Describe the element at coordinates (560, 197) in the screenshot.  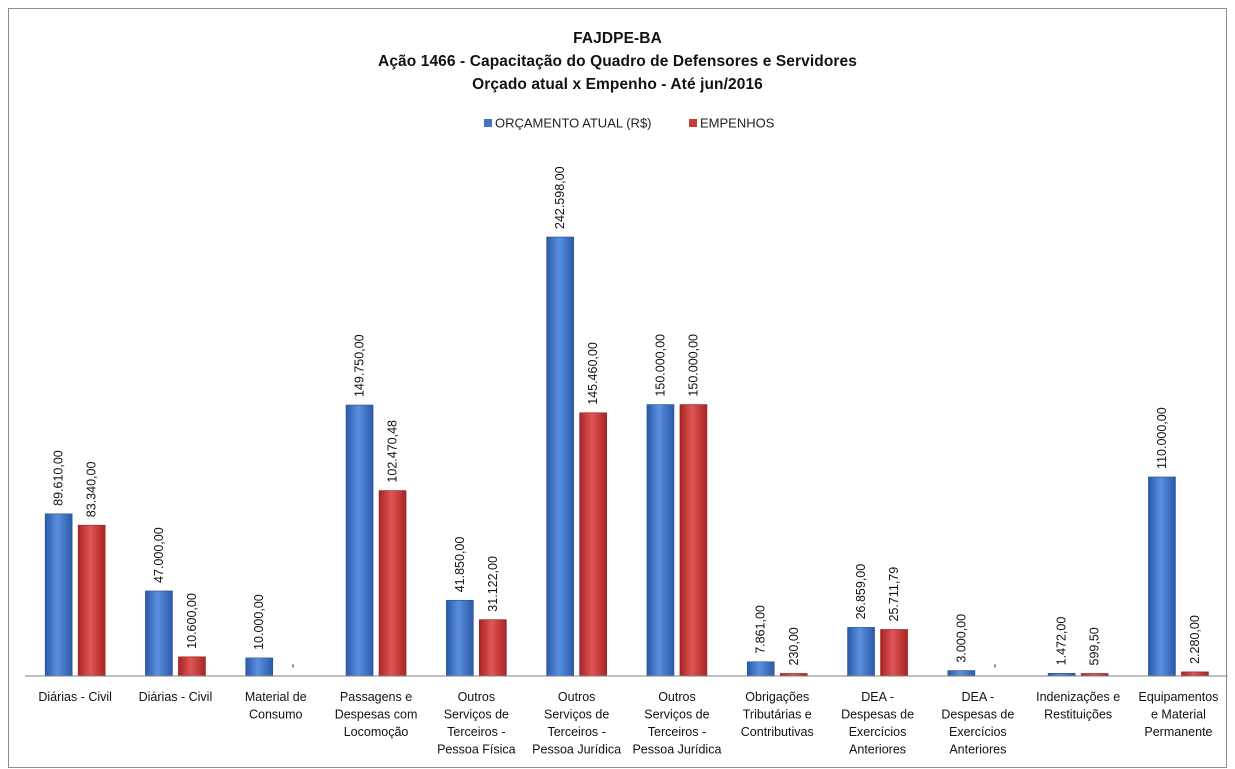
I see `data-label-orcamento-5: 242.598,00` at that location.